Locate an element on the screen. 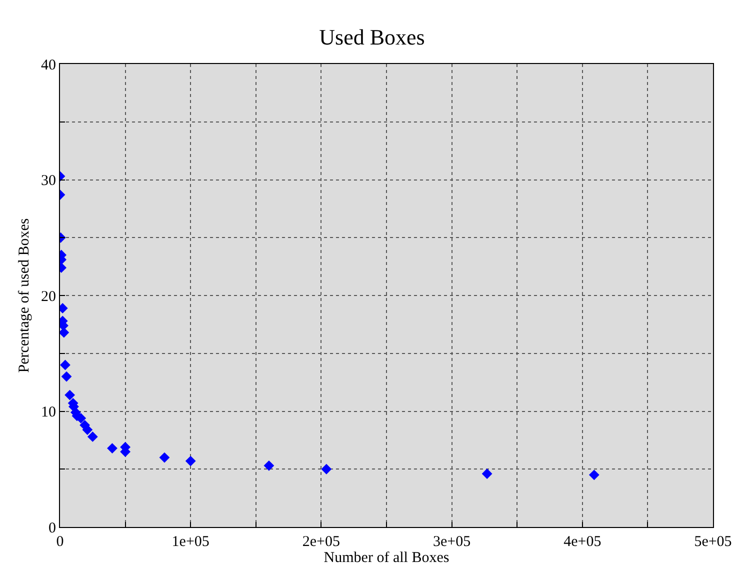 The height and width of the screenshot is (579, 744). y-axis-title: Percentage of used Boxes is located at coordinates (24, 295).